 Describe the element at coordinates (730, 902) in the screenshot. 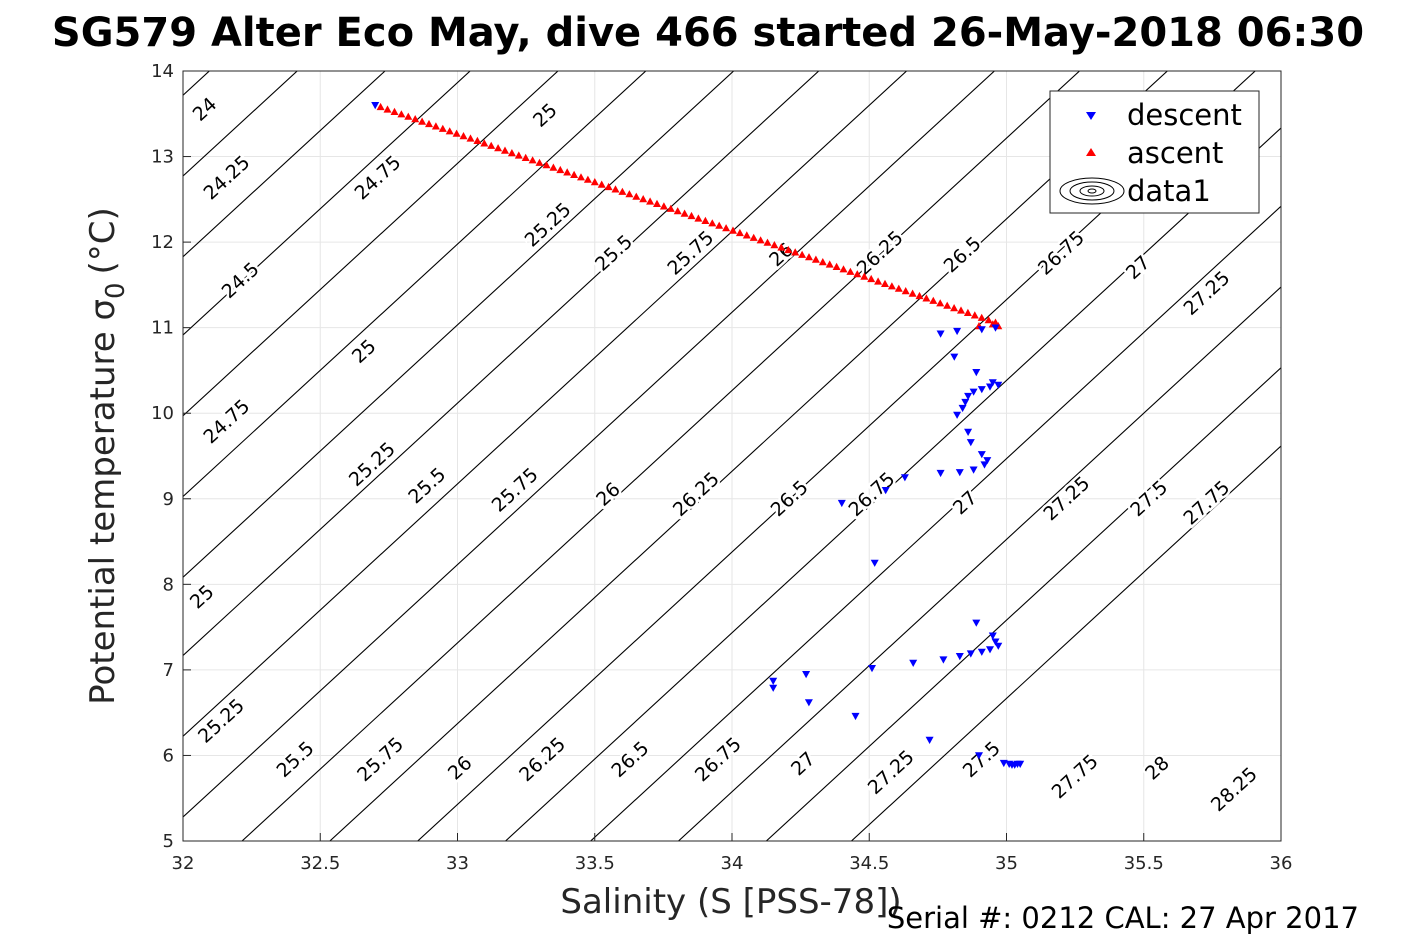

I see `x-axis-label: Salinity (S [PSS-78])` at that location.